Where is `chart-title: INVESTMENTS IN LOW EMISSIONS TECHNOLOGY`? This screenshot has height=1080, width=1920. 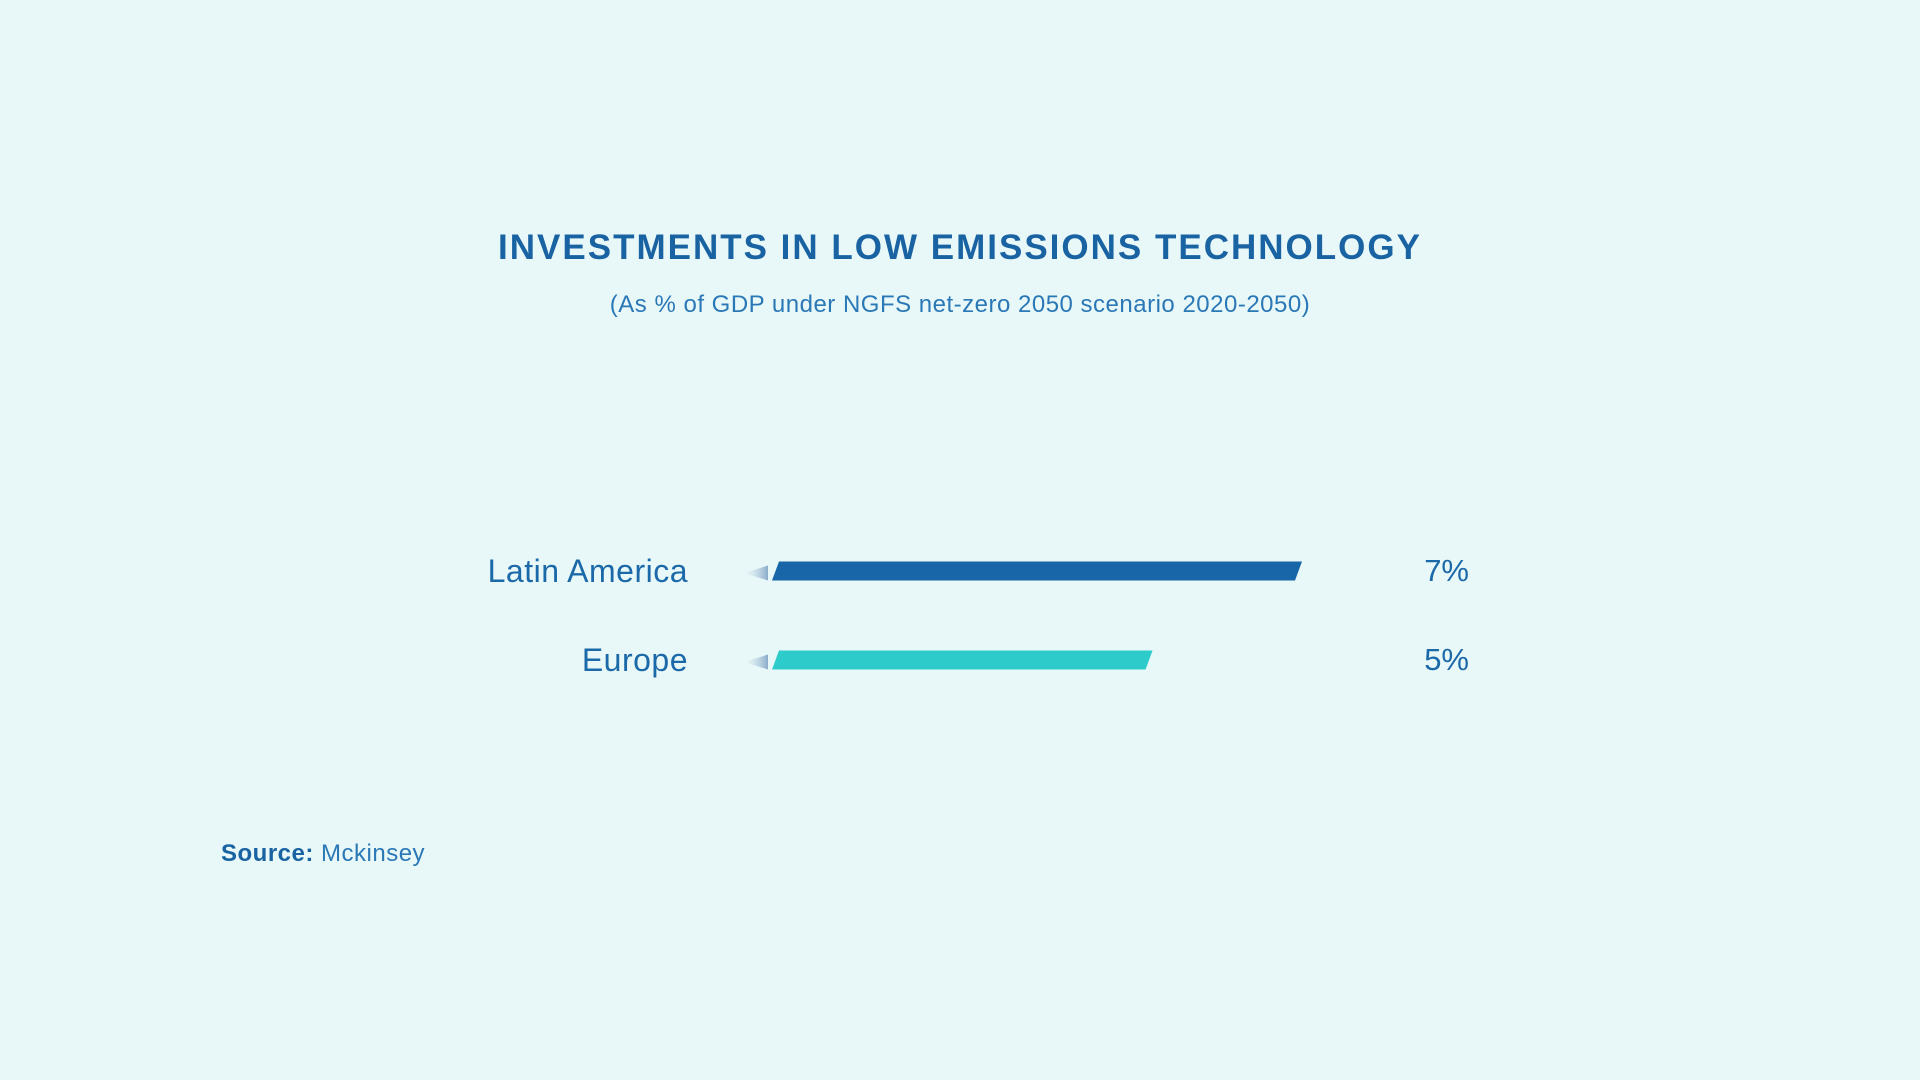 chart-title: INVESTMENTS IN LOW EMISSIONS TECHNOLOGY is located at coordinates (960, 247).